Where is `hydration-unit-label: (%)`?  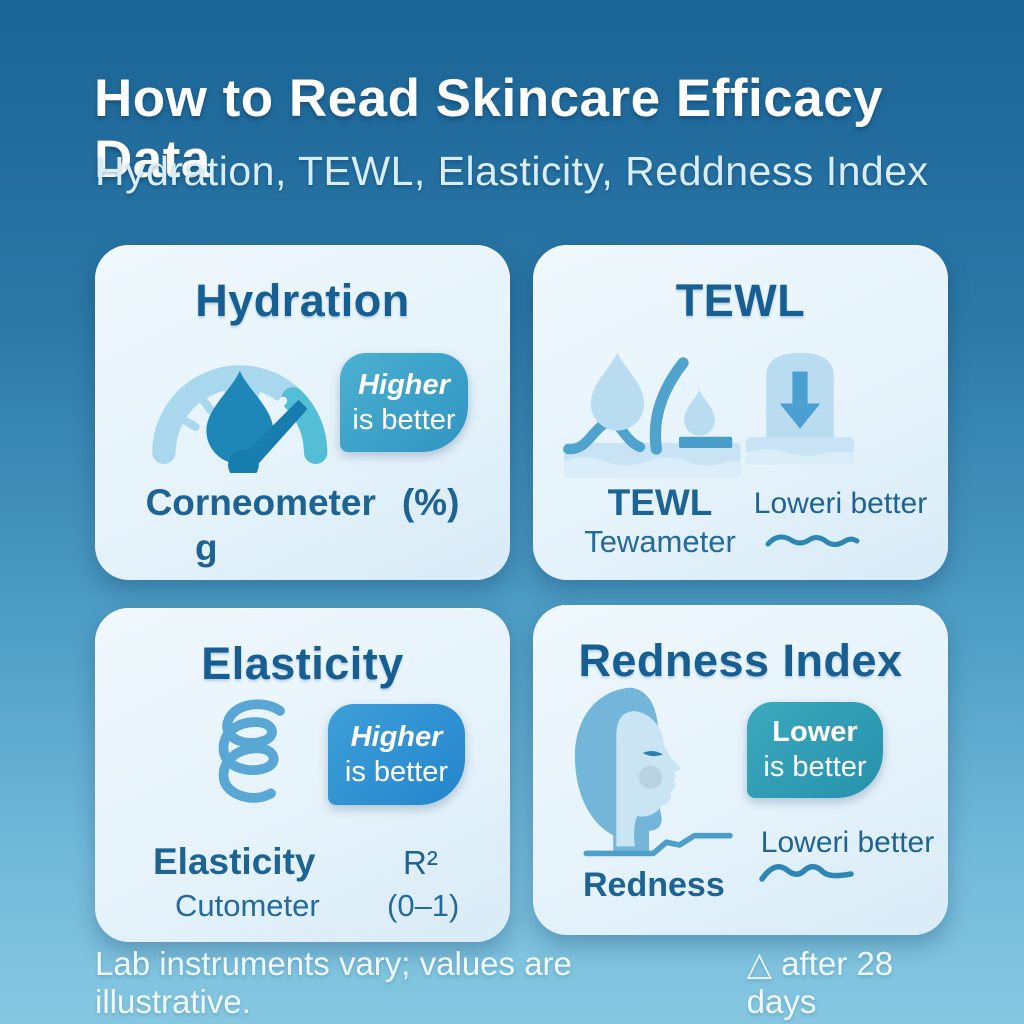 hydration-unit-label: (%) is located at coordinates (430, 502).